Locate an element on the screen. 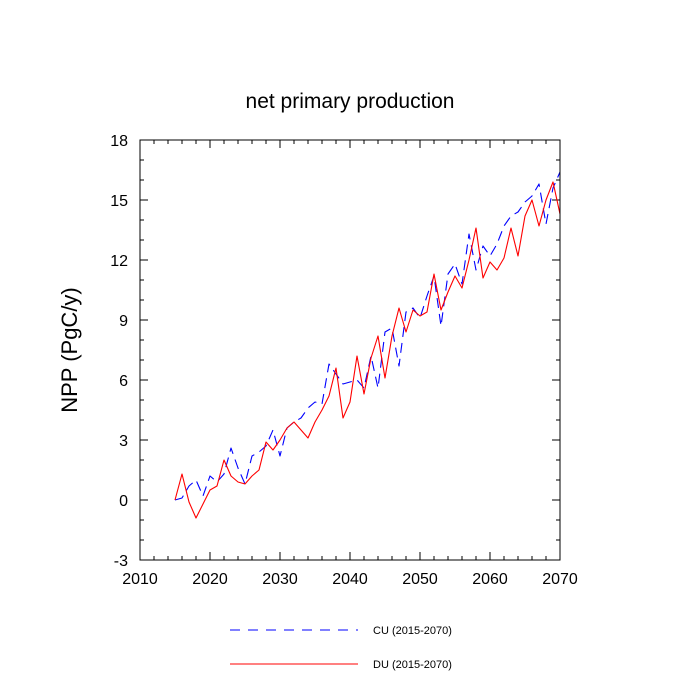 Image resolution: width=700 pixels, height=700 pixels. legend-label-cu: CU (2015-2070) is located at coordinates (412, 631).